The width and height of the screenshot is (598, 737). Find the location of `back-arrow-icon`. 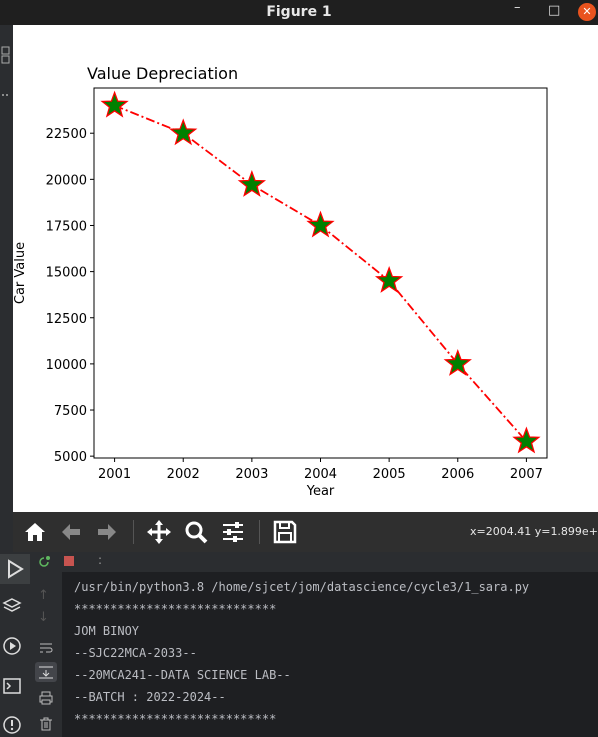

back-arrow-icon is located at coordinates (71, 532).